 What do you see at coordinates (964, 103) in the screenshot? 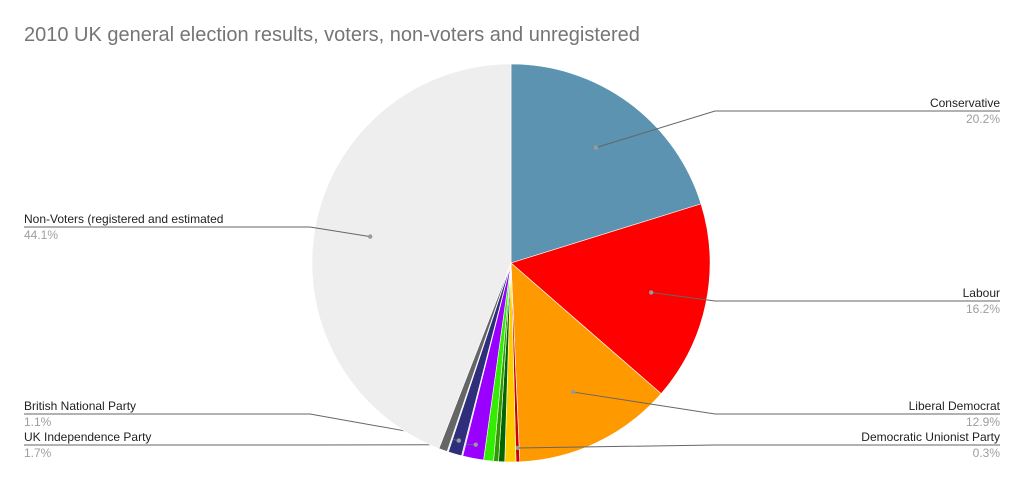
I see `slice-label: Conservative` at bounding box center [964, 103].